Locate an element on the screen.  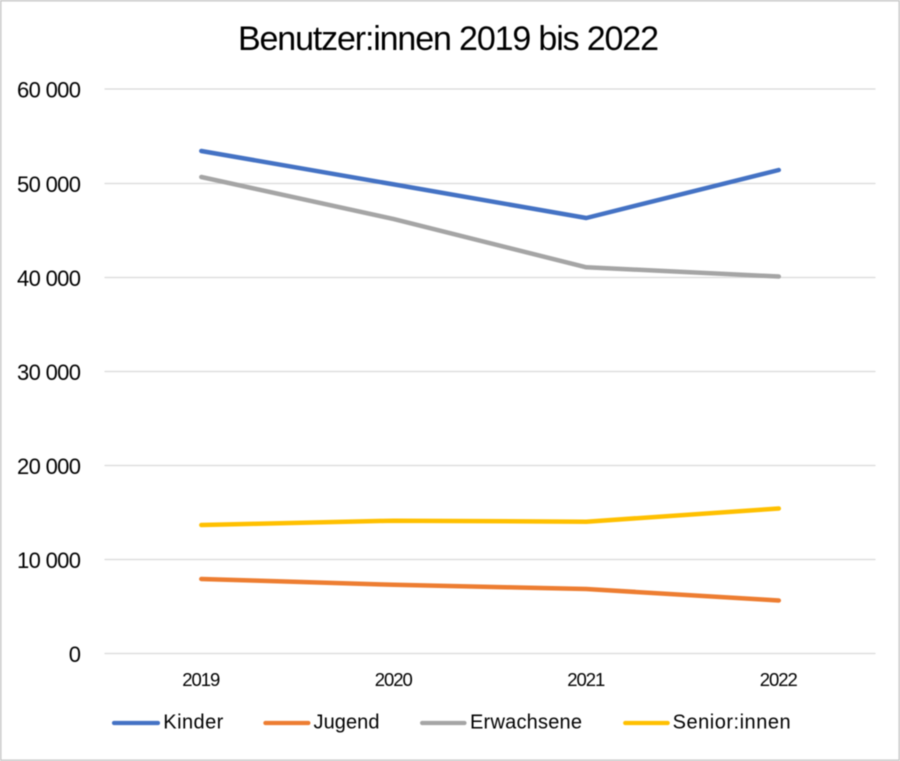
svg-text: Erwachsene is located at coordinates (526, 723).